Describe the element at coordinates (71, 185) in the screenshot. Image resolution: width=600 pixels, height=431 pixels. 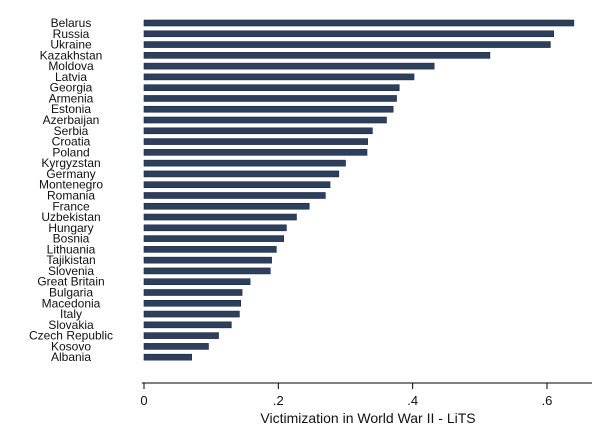
I see `category-label-montenegro: Montenegro` at that location.